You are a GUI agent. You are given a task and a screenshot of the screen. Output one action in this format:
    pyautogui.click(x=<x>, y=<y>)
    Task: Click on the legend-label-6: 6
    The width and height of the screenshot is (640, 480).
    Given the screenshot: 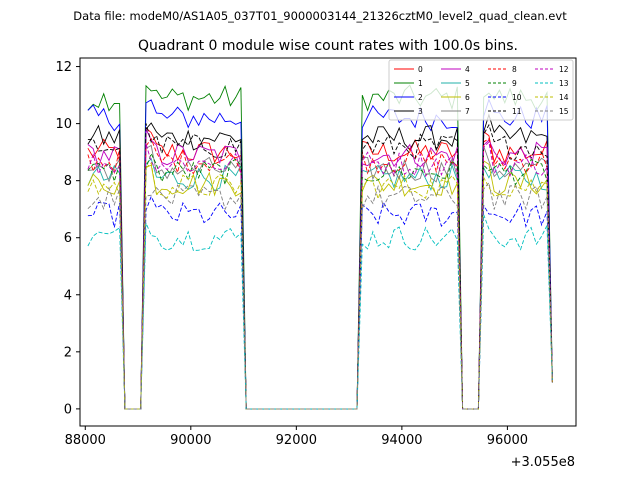 What is the action you would take?
    pyautogui.click(x=467, y=97)
    